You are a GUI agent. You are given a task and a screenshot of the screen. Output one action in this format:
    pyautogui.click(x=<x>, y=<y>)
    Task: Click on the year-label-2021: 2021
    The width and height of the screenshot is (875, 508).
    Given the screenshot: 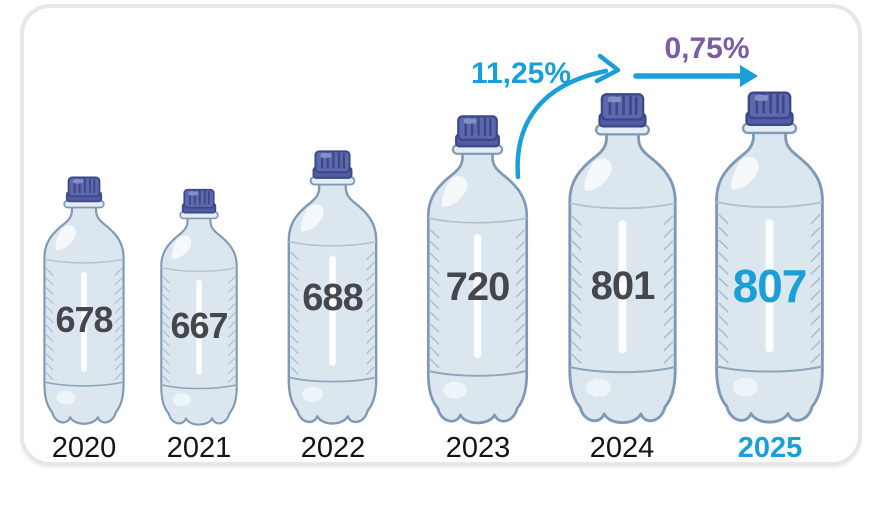 What is the action you would take?
    pyautogui.click(x=199, y=448)
    